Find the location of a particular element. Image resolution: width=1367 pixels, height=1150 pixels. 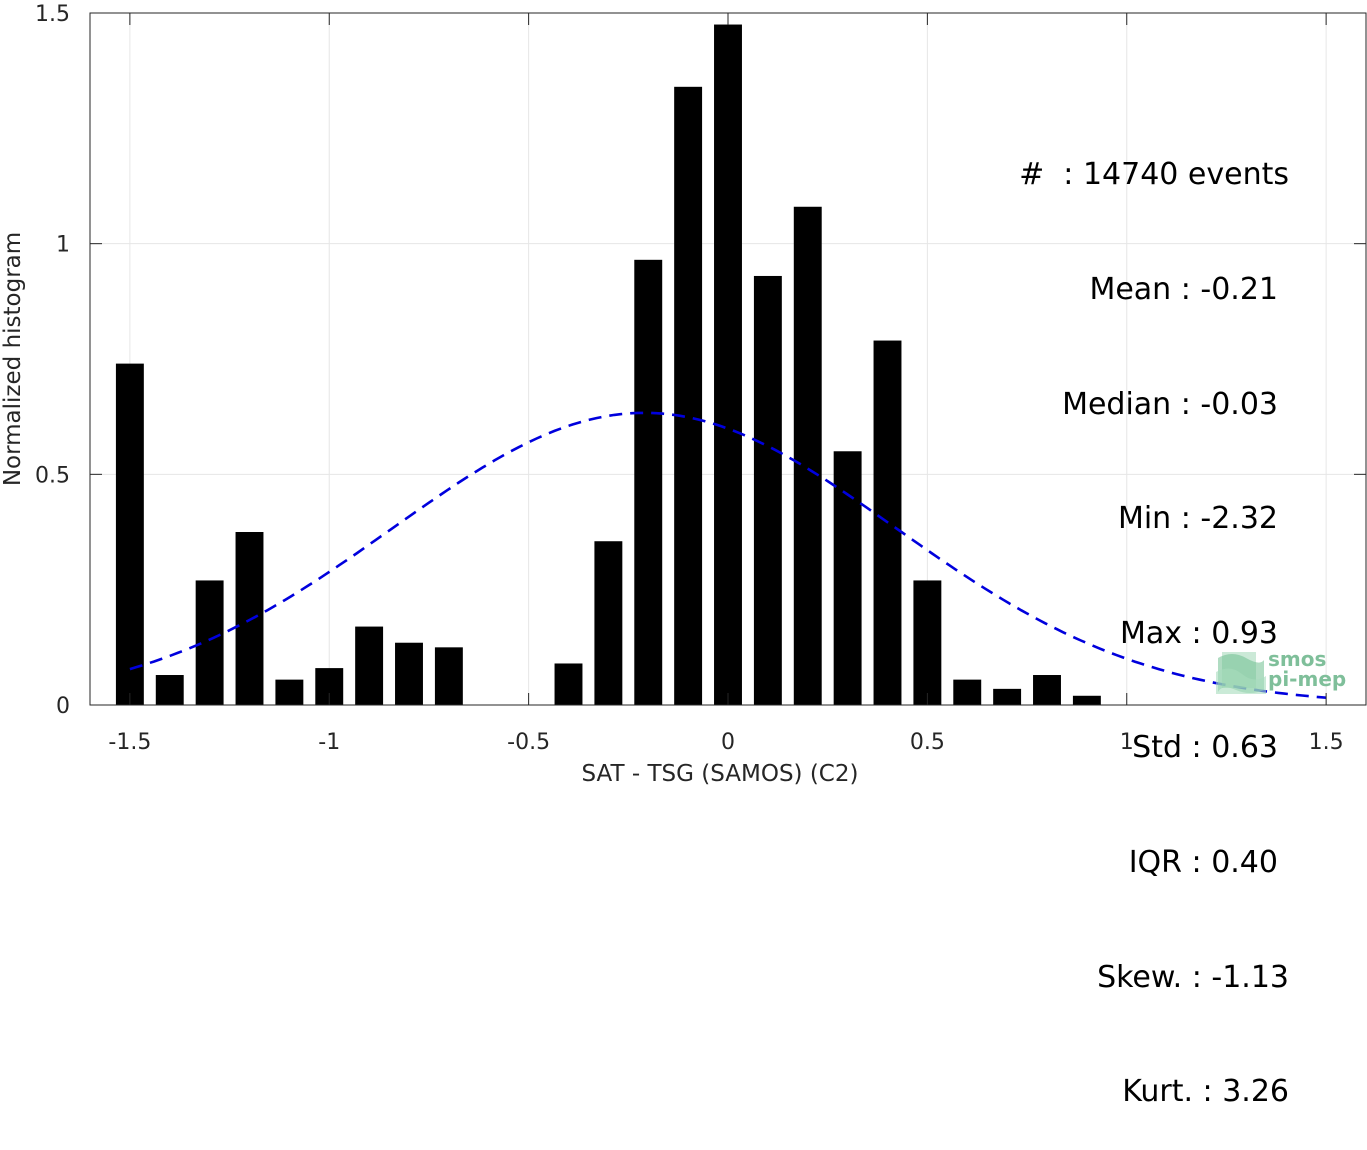

x-tick-label: 0 is located at coordinates (728, 742).